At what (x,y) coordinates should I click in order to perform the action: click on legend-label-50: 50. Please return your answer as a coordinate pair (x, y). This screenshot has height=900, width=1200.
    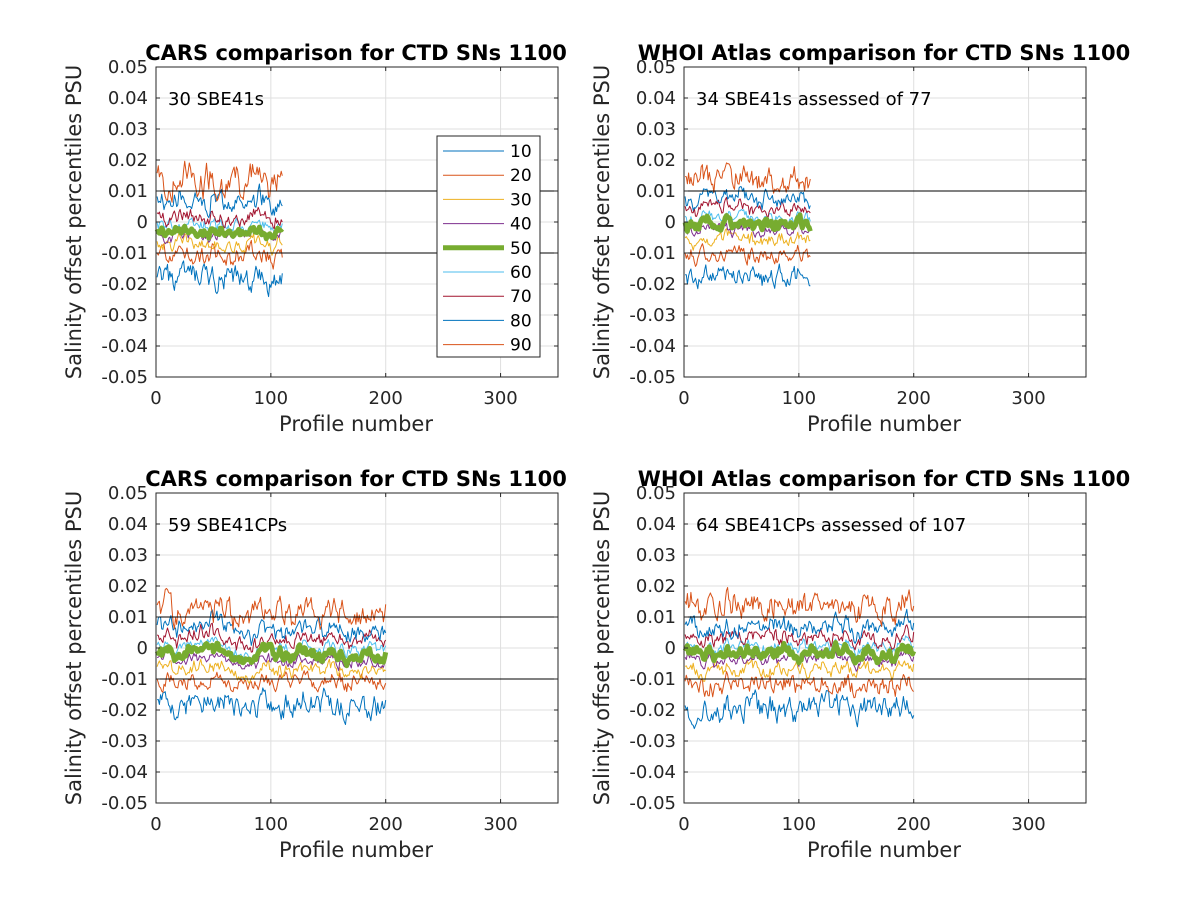
    Looking at the image, I should click on (521, 249).